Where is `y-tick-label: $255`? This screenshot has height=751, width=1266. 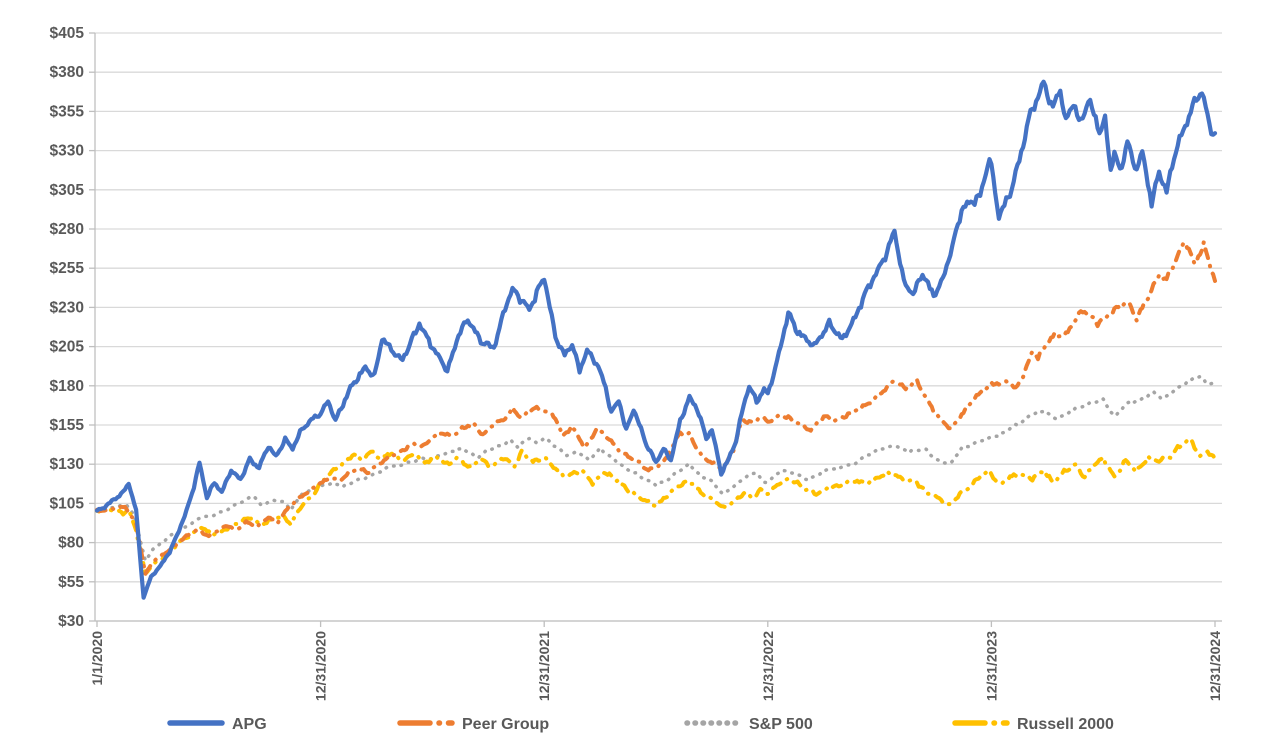 y-tick-label: $255 is located at coordinates (67, 268).